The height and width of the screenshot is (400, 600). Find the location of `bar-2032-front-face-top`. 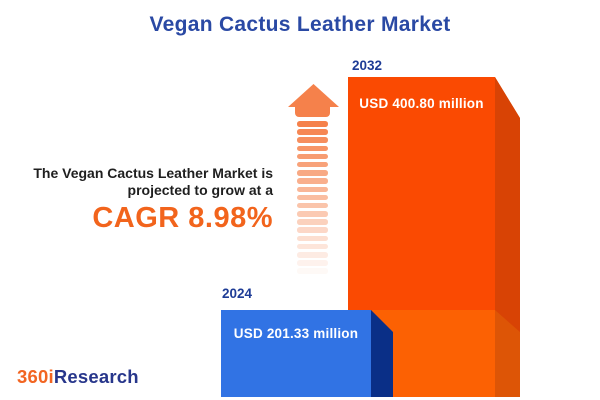

bar-2032-front-face-top is located at coordinates (421, 193).